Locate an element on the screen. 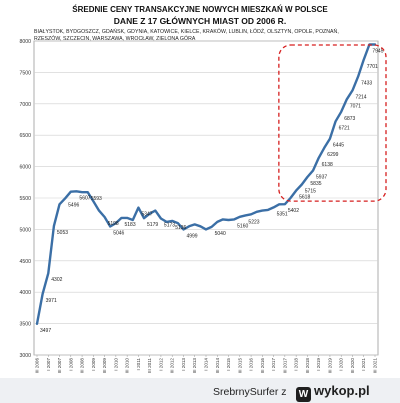  x-tick-label: I 2016 is located at coordinates (251, 364).